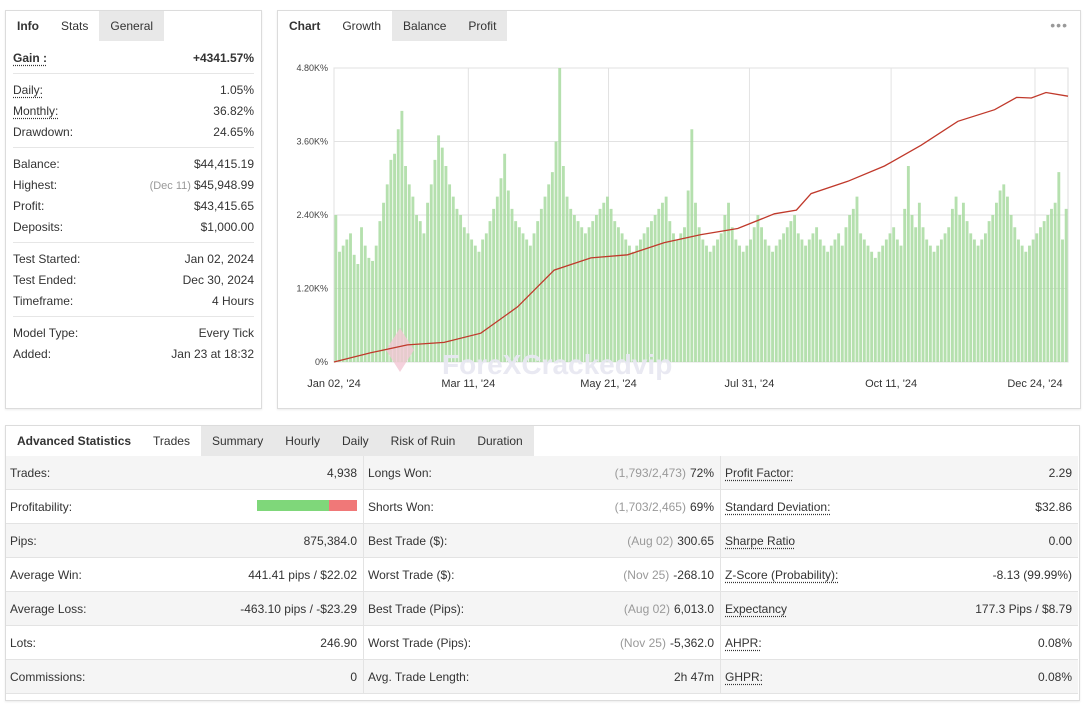  Describe the element at coordinates (226, 332) in the screenshot. I see `model-type-value: Every Tick` at that location.